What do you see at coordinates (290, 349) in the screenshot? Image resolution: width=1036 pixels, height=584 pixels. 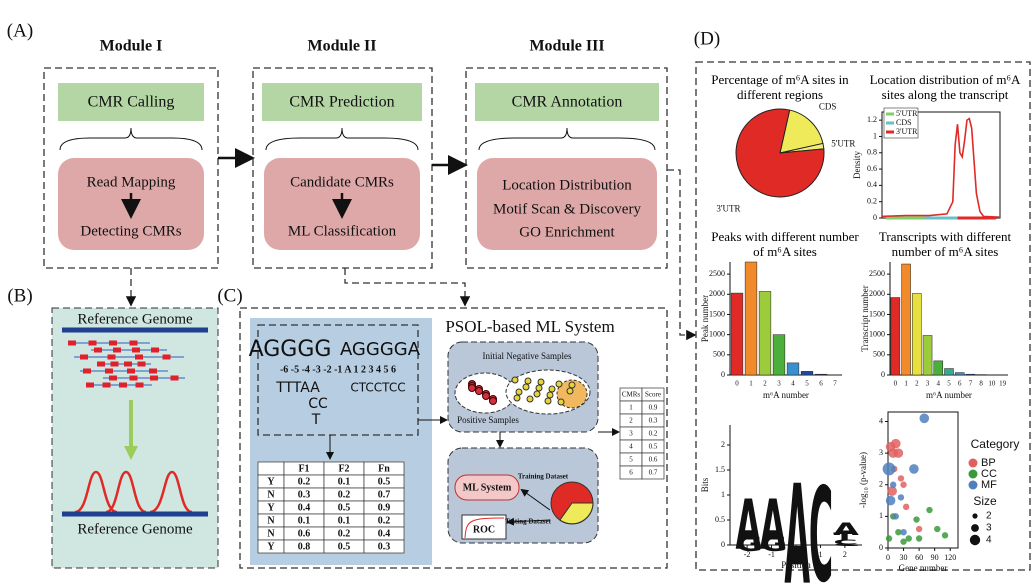 I see `motif: AGGGG` at bounding box center [290, 349].